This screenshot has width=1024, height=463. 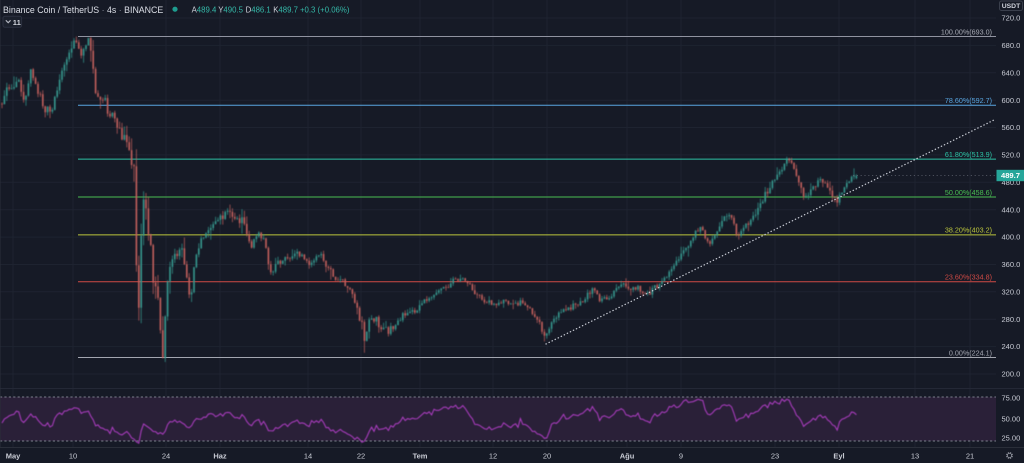 What do you see at coordinates (1011, 419) in the screenshot?
I see `svg-text: 50.00` at bounding box center [1011, 419].